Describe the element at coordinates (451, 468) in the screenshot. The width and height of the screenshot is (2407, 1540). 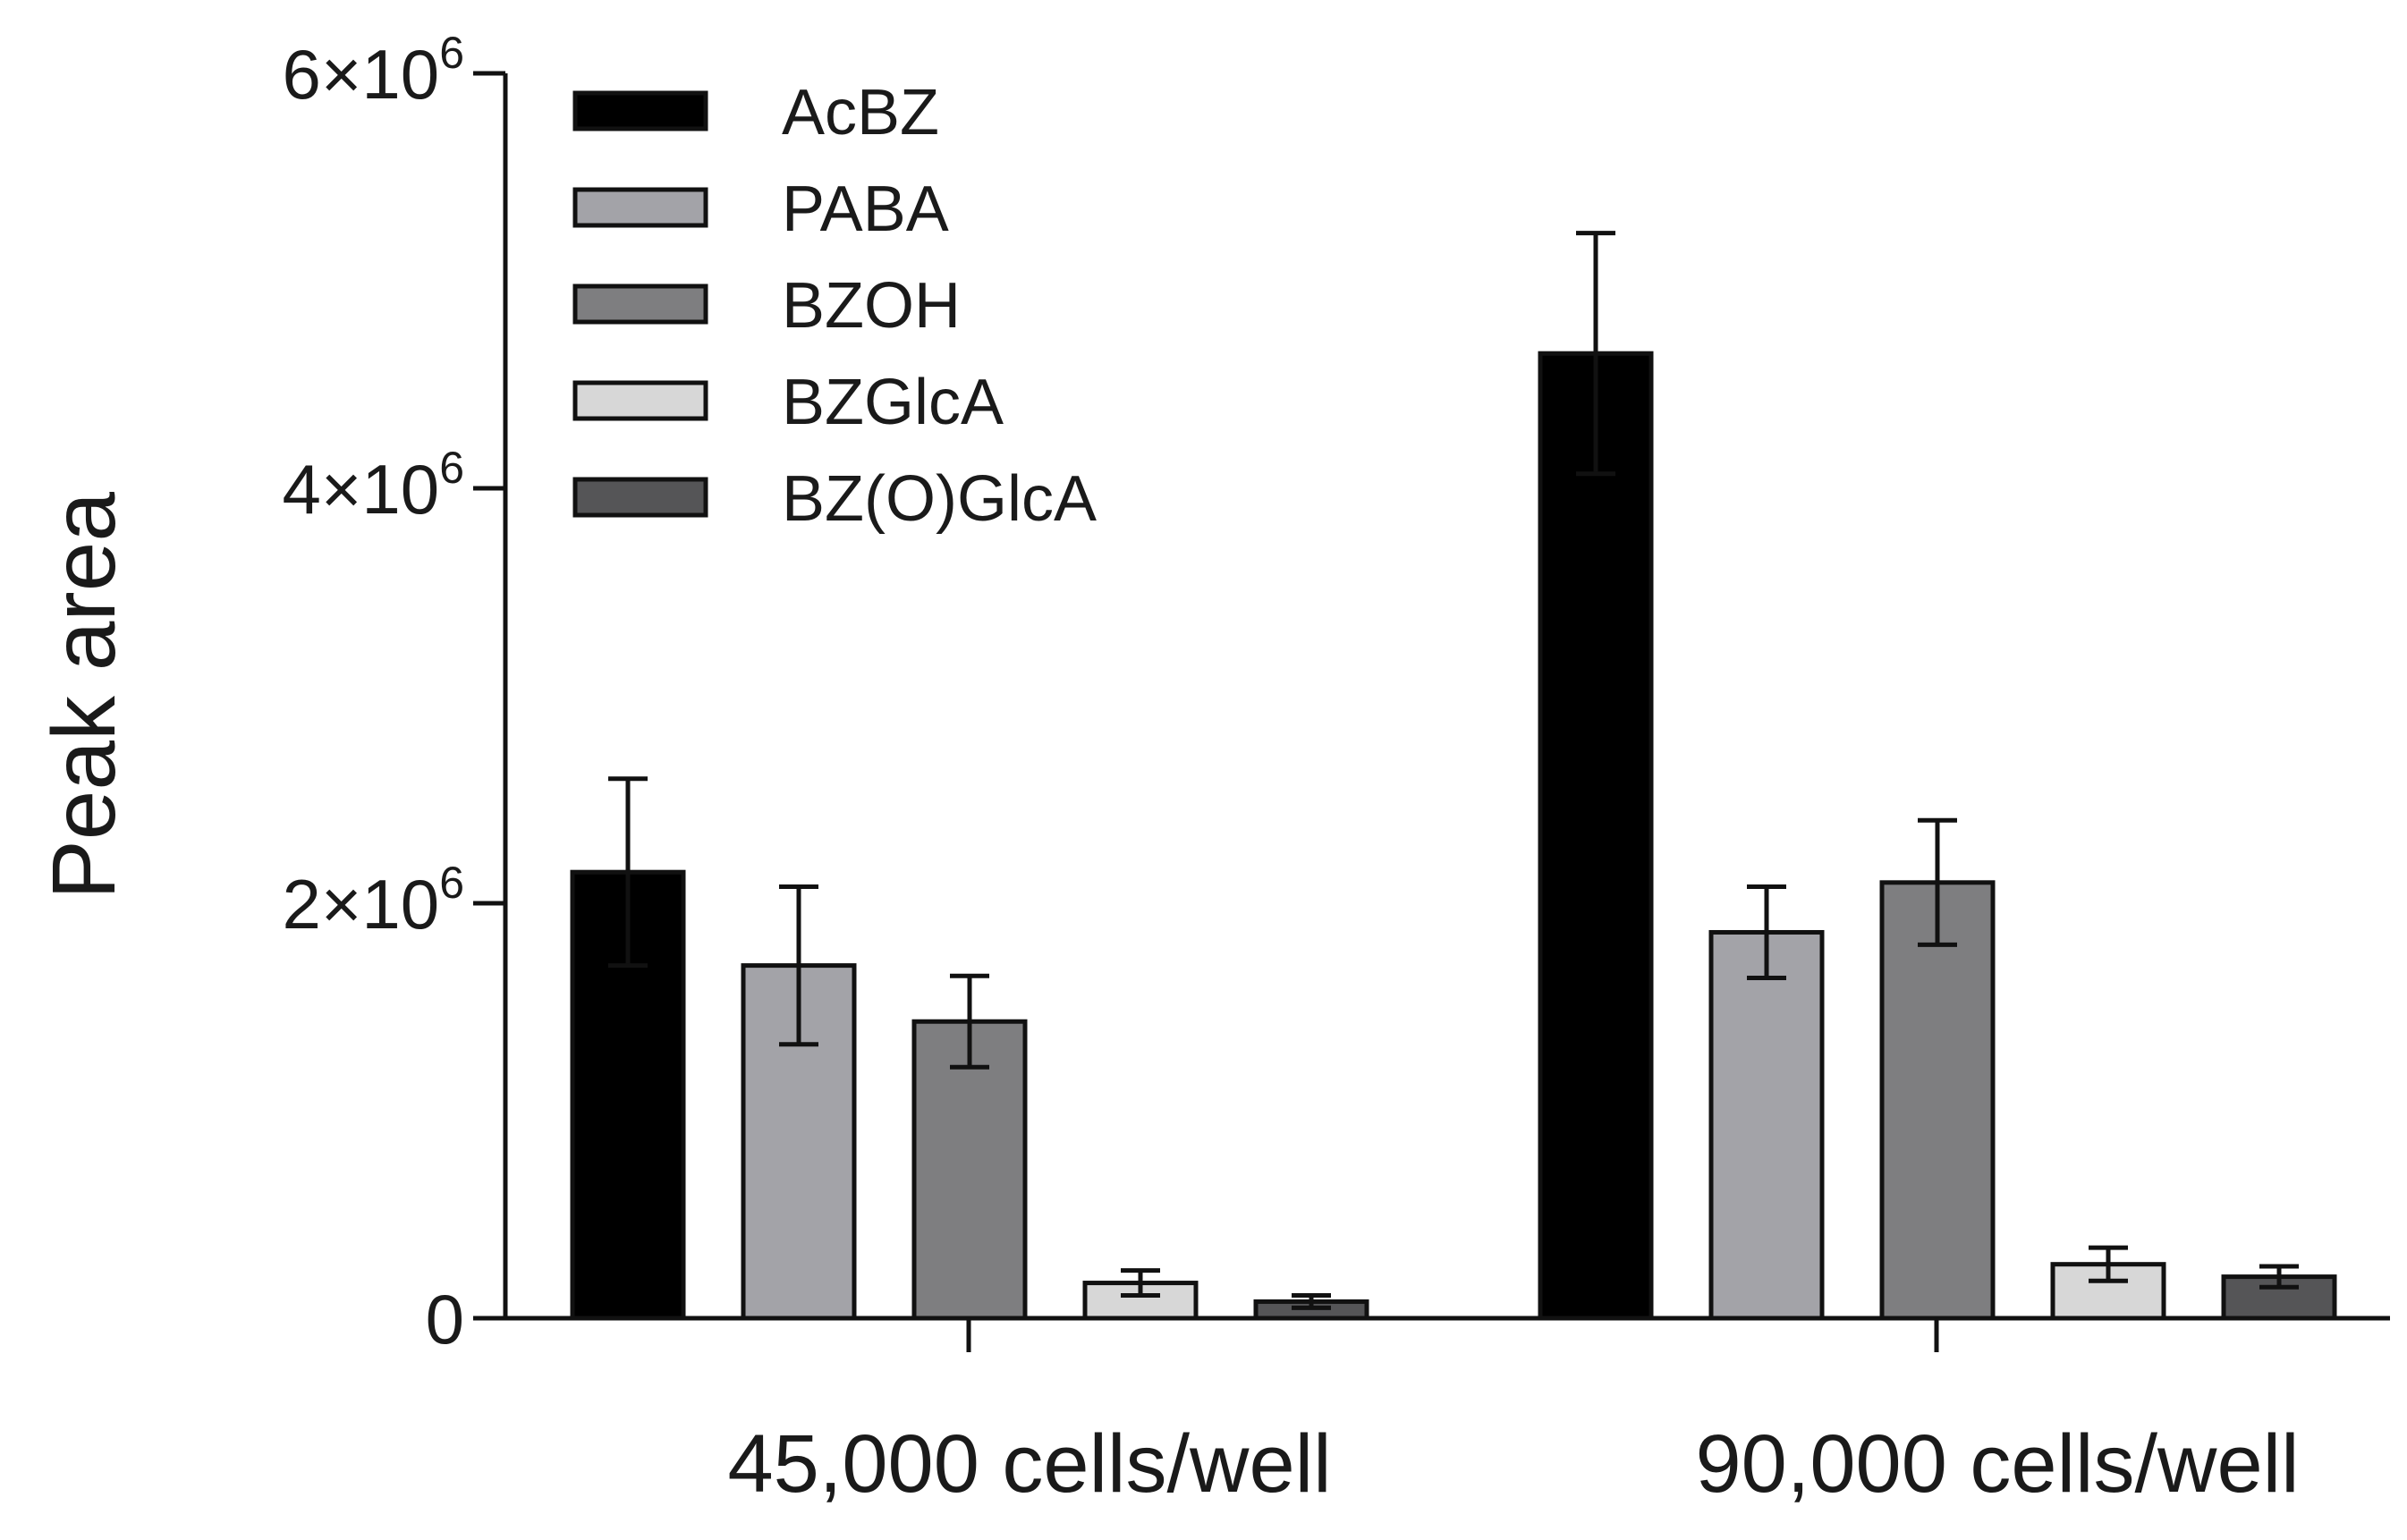
I see `y-tick-label-exponent-3: 6` at that location.